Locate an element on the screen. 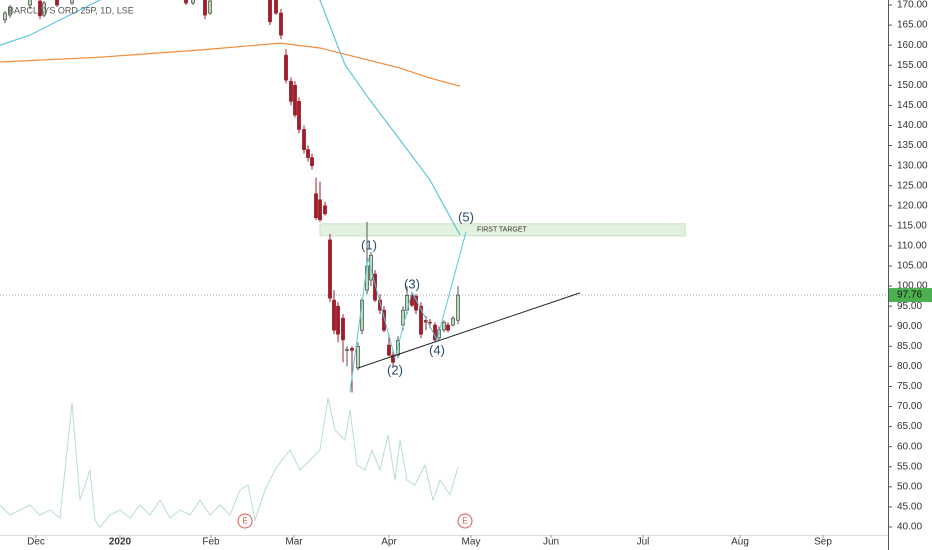 Image resolution: width=932 pixels, height=550 pixels. y-tick-label: 75.00 is located at coordinates (909, 386).